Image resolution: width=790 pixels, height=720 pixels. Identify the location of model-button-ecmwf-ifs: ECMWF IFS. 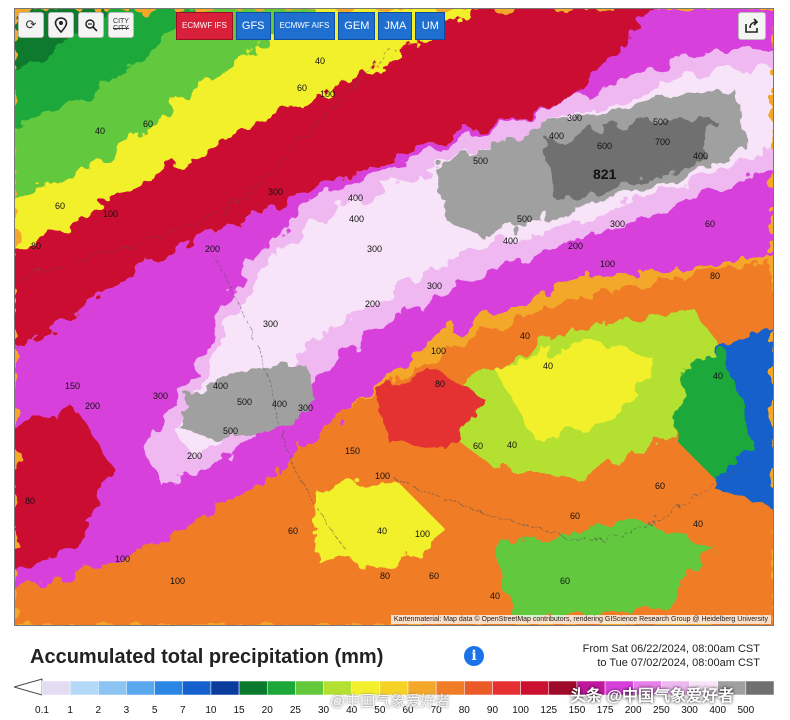
(204, 26).